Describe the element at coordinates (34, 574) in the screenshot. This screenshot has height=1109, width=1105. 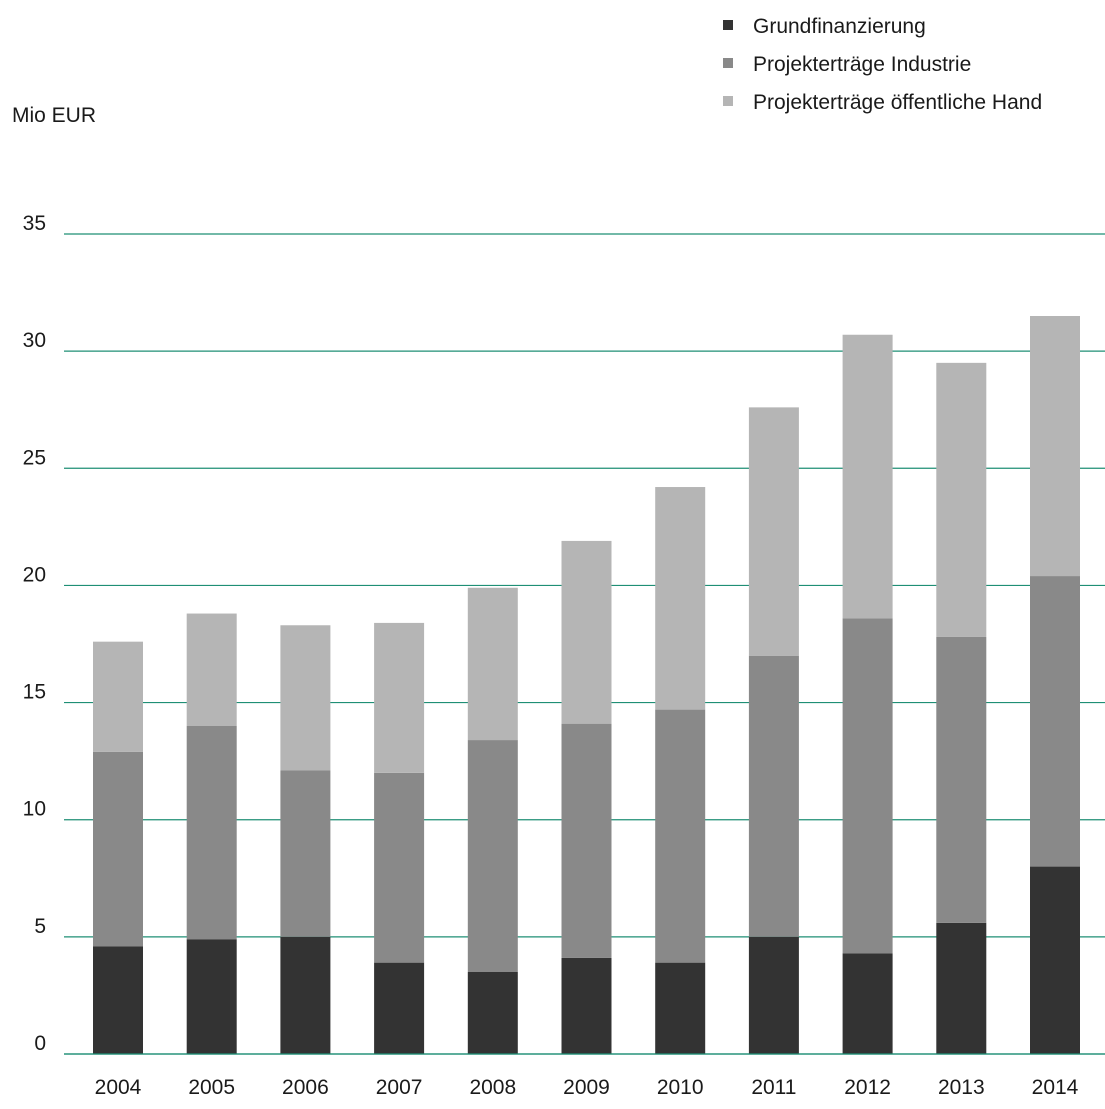
I see `y-tick-label: 20` at that location.